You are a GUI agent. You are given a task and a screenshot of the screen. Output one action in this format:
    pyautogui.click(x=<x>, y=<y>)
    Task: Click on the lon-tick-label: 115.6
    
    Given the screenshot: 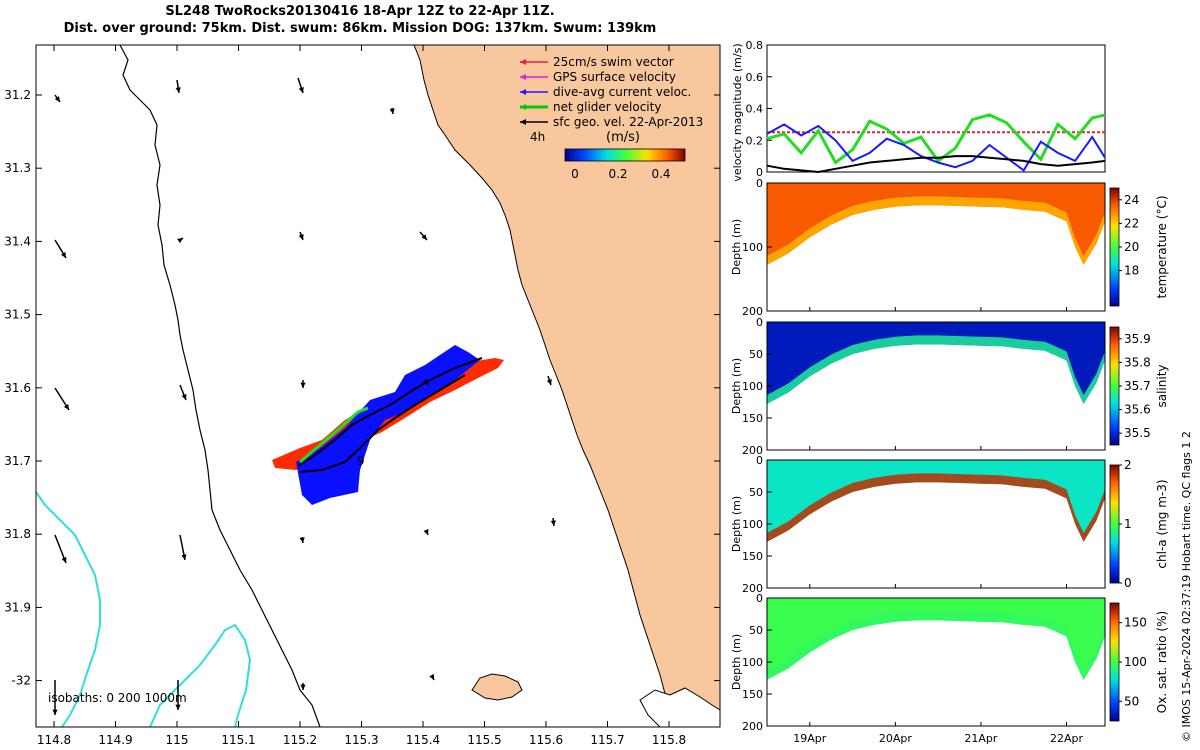 What is the action you would take?
    pyautogui.click(x=546, y=740)
    